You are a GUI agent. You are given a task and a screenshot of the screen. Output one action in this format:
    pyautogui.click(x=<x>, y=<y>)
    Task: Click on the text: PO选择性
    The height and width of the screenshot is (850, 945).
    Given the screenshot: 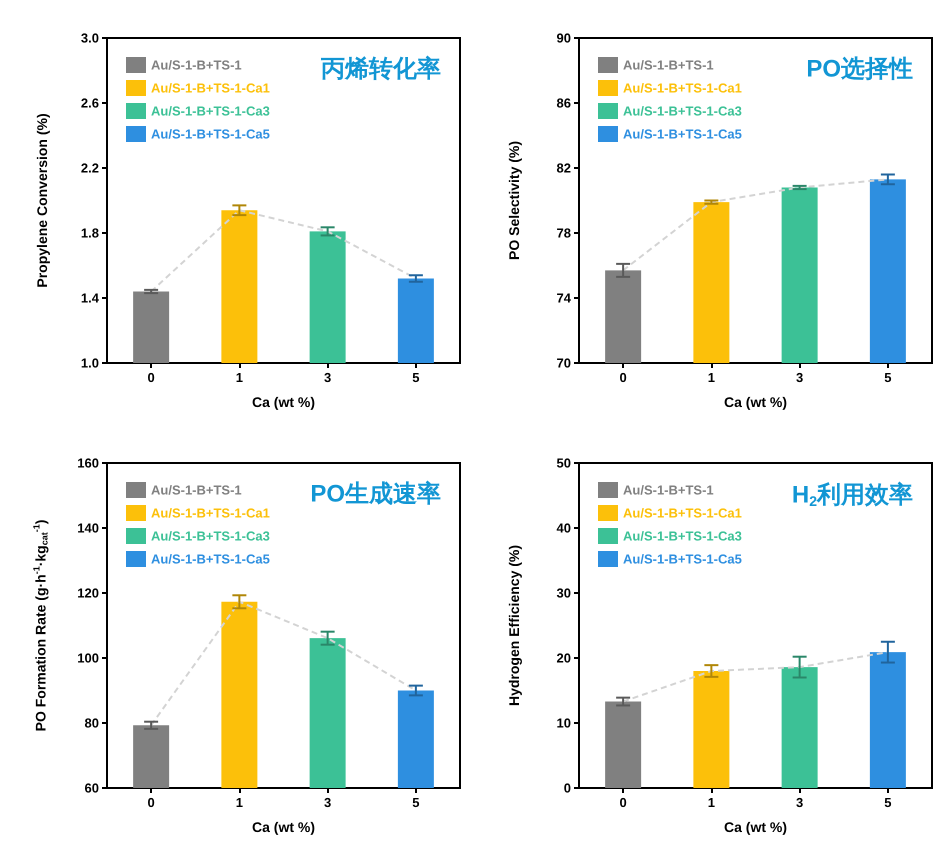 What is the action you would take?
    pyautogui.click(x=860, y=69)
    